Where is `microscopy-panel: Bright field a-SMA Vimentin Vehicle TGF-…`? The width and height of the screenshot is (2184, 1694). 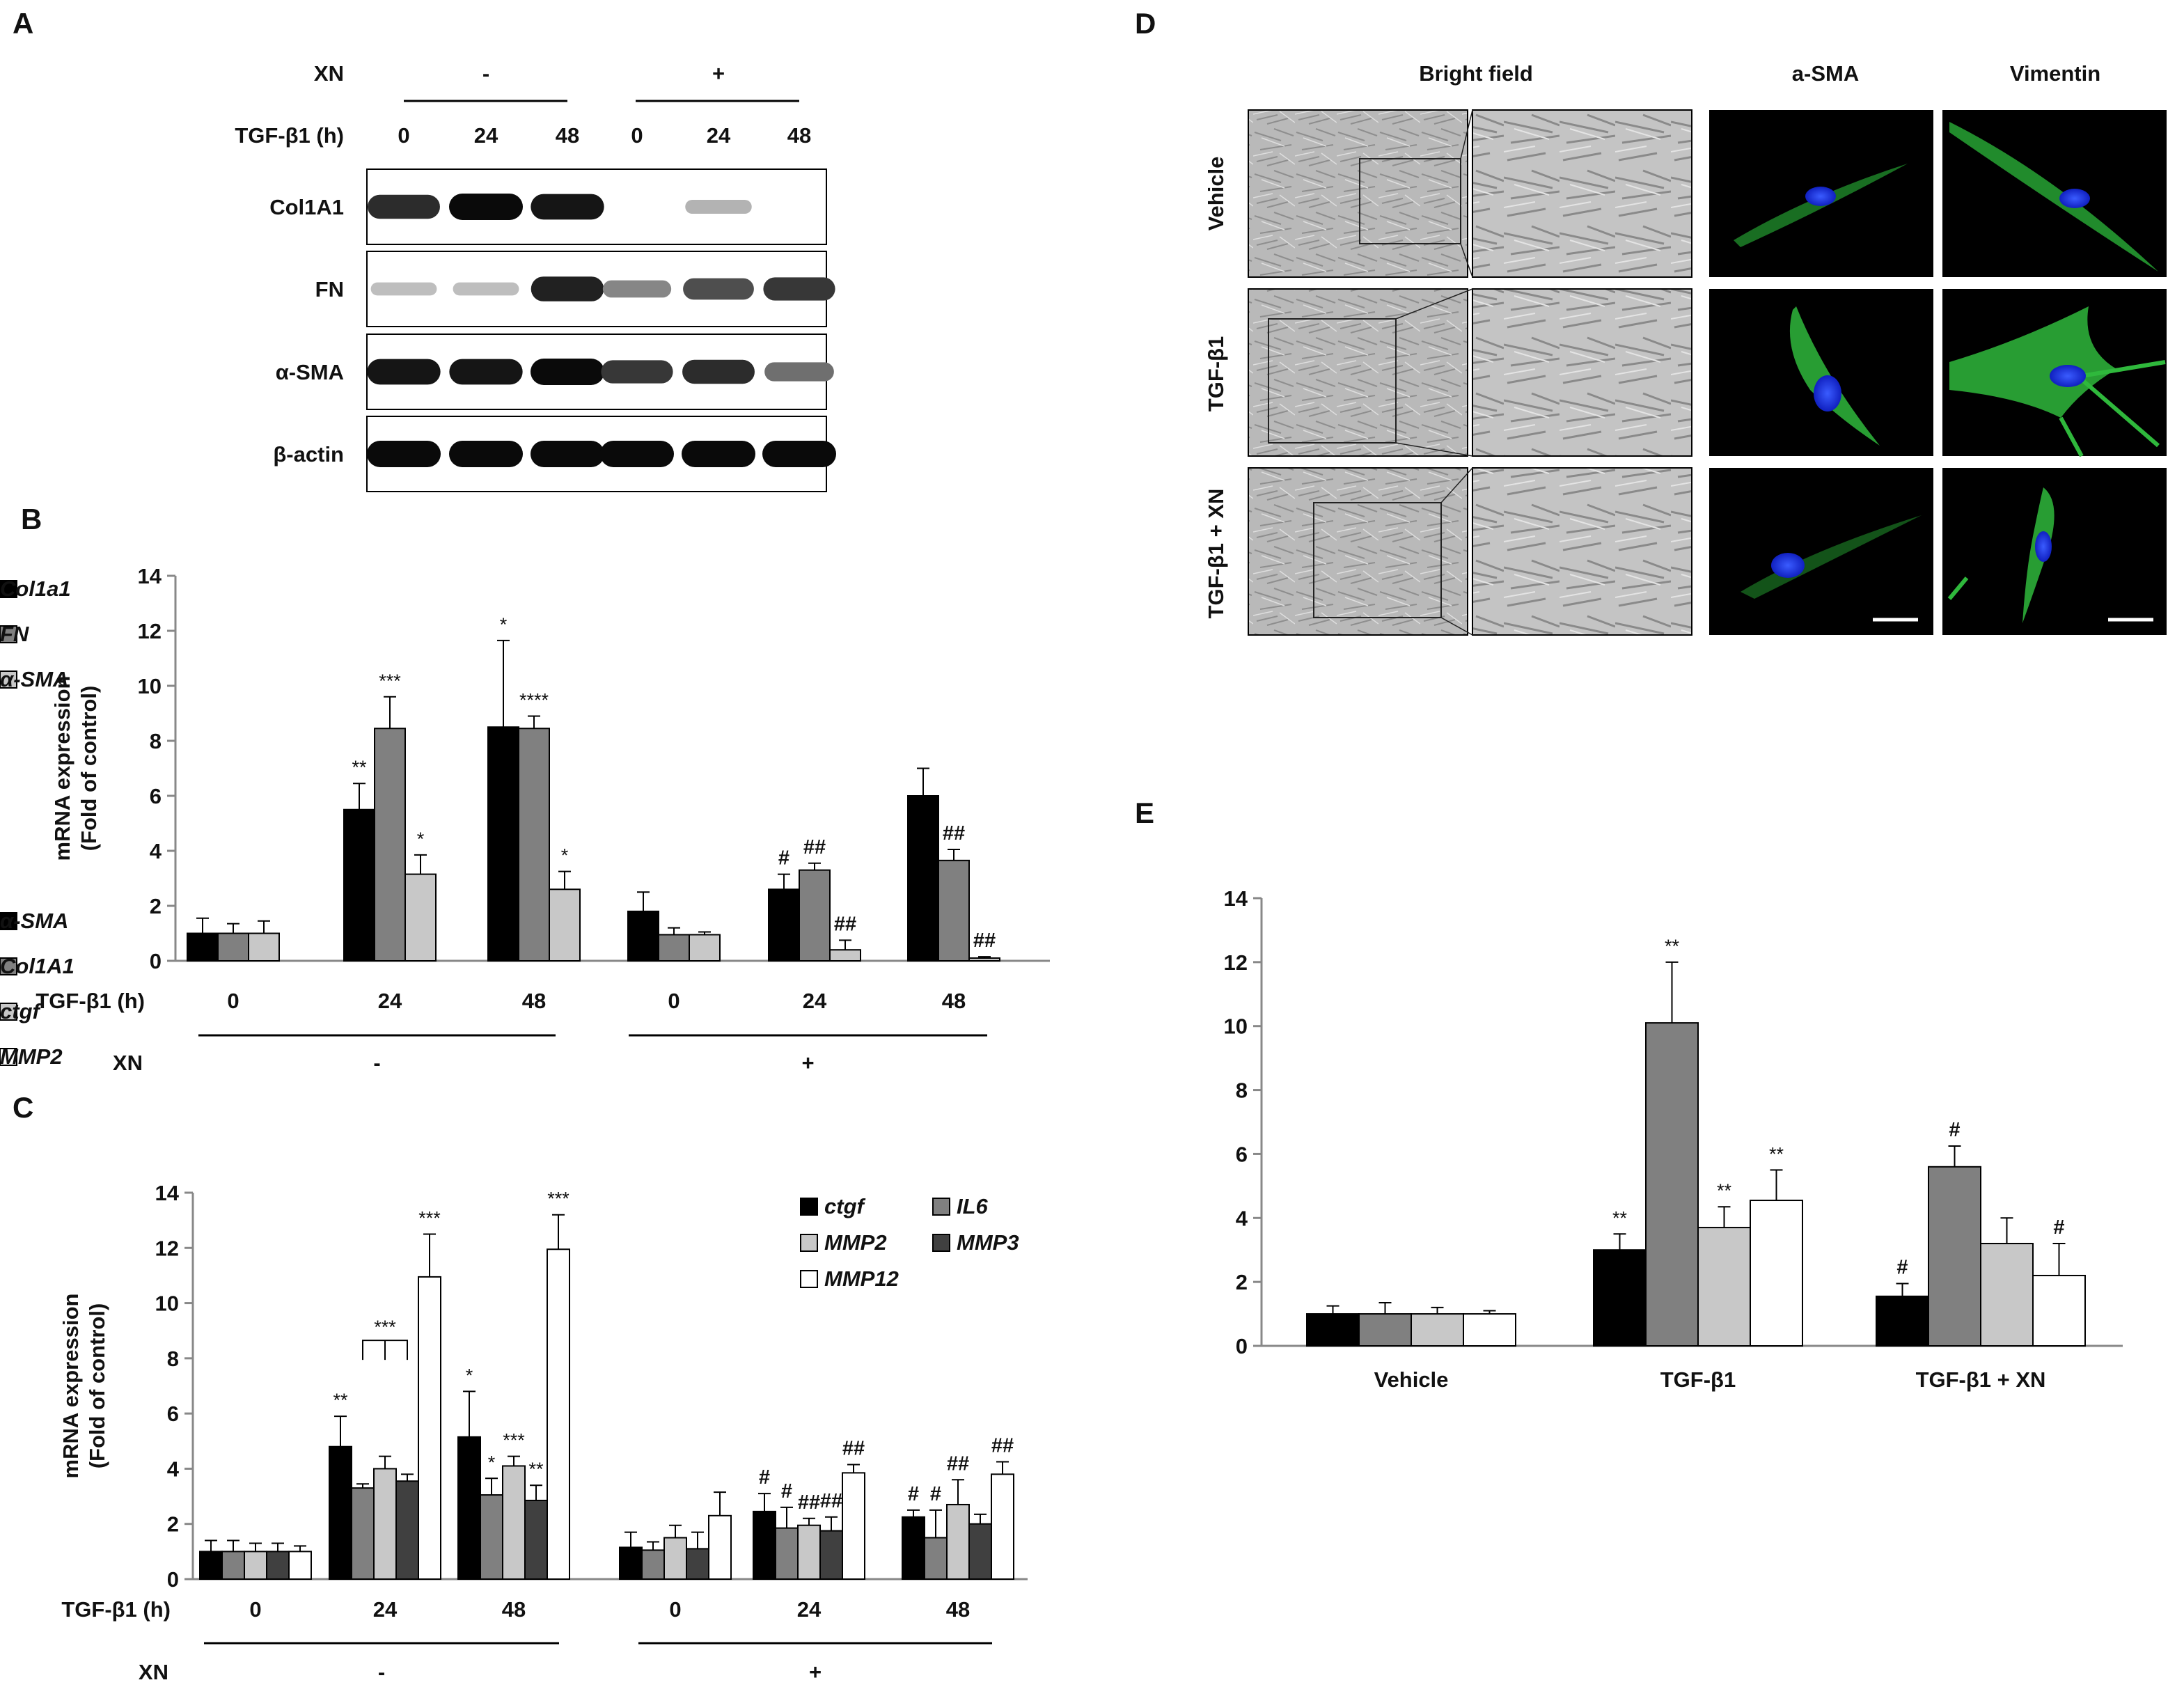 microscopy-panel: Bright field a-SMA Vimentin Vehicle TGF-… is located at coordinates (1685, 348).